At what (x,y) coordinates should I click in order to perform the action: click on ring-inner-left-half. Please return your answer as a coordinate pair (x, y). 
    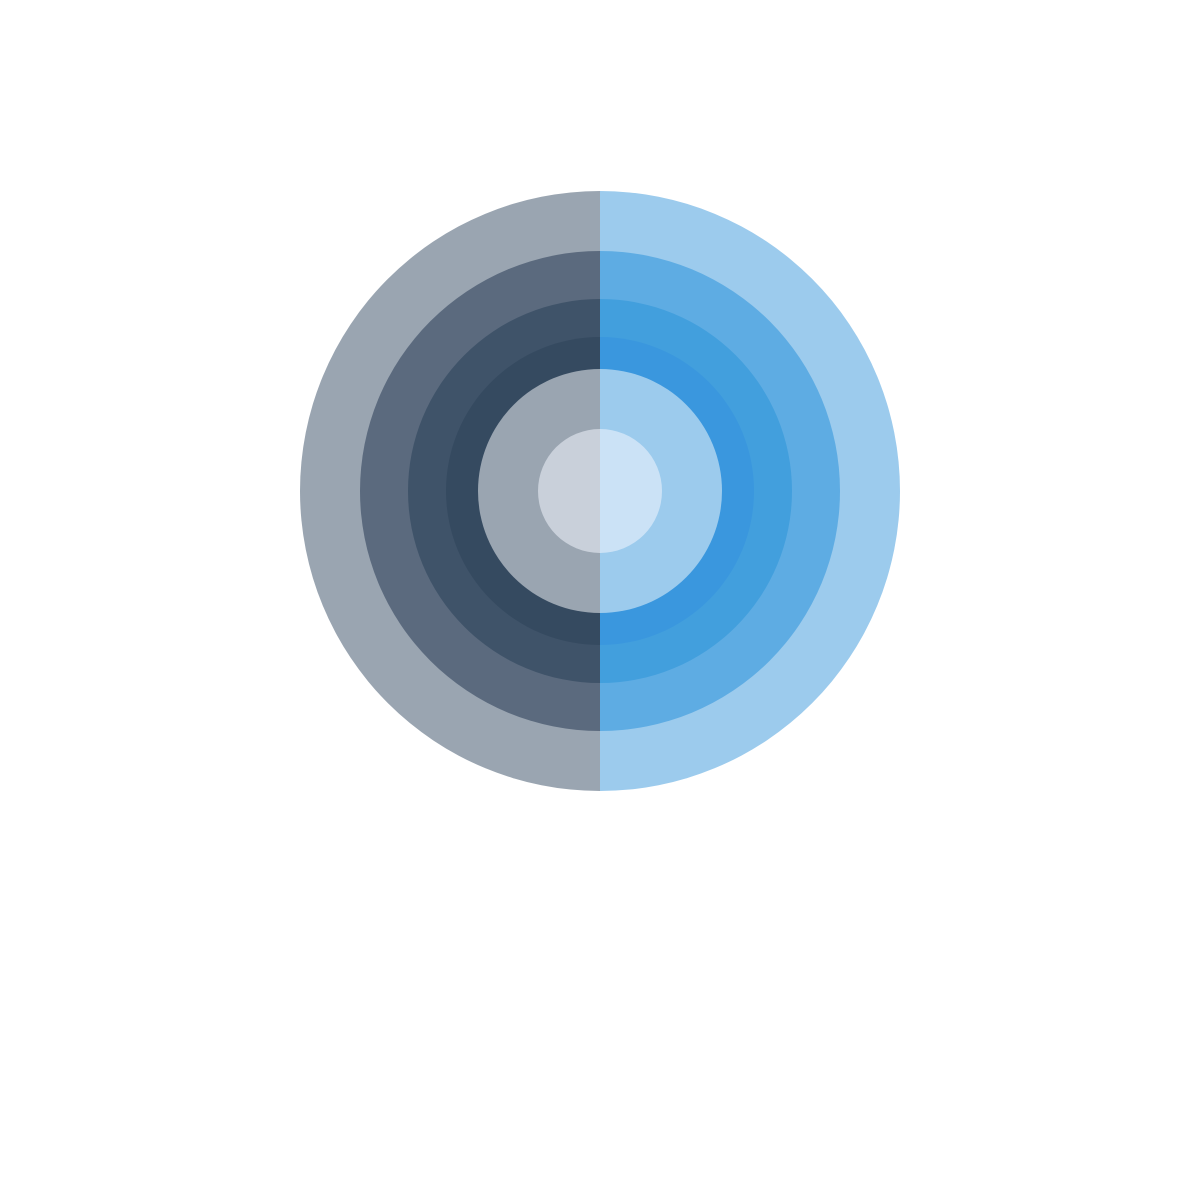
    Looking at the image, I should click on (569, 491).